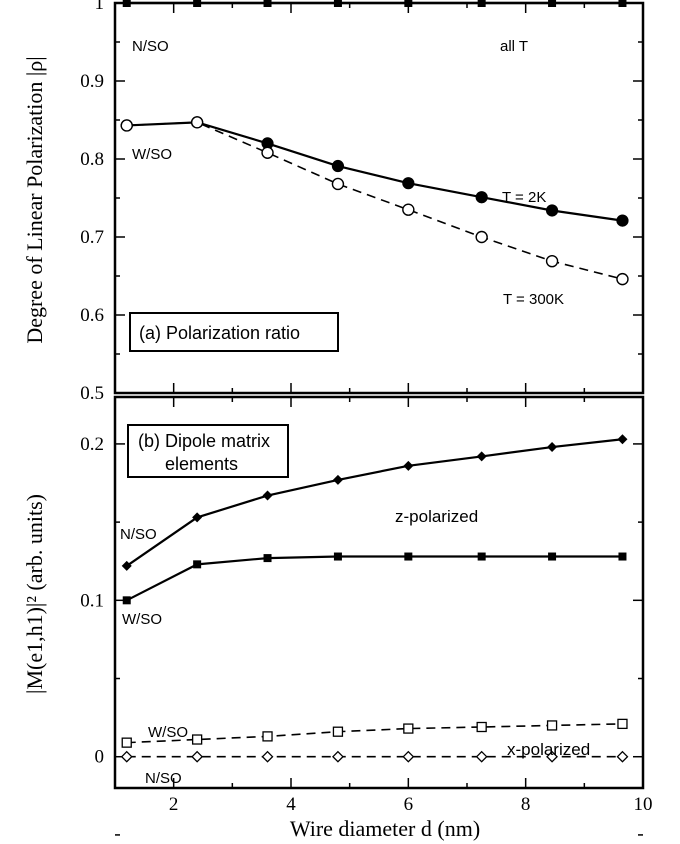 The image size is (680, 844). Describe the element at coordinates (92, 81) in the screenshot. I see `y-tick-label: 0.9` at that location.